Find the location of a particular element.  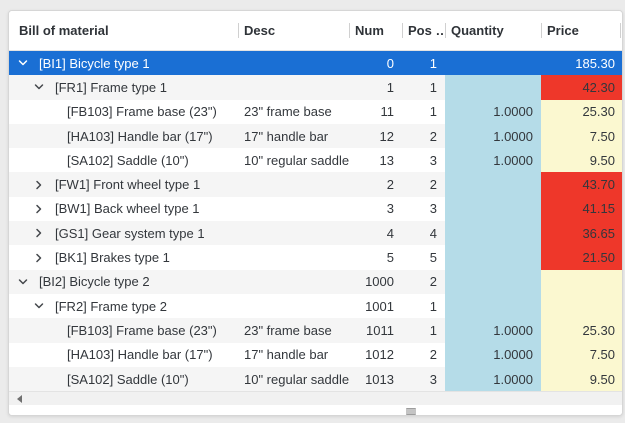

num-cell: 1012 is located at coordinates (379, 355).